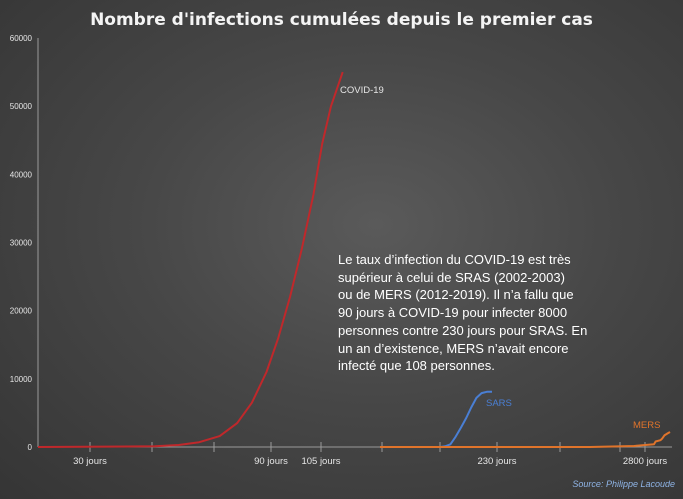 Image resolution: width=683 pixels, height=499 pixels. I want to click on x-tick-label: 30 jours, so click(90, 461).